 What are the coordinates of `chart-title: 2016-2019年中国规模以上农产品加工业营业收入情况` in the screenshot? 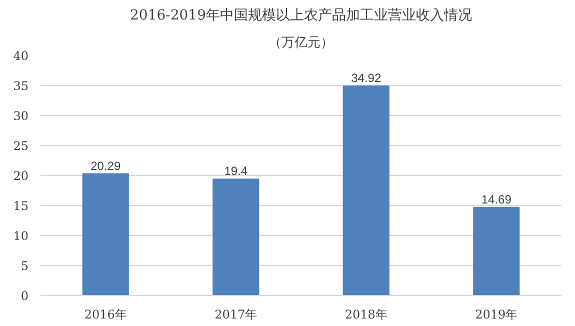 It's located at (301, 16).